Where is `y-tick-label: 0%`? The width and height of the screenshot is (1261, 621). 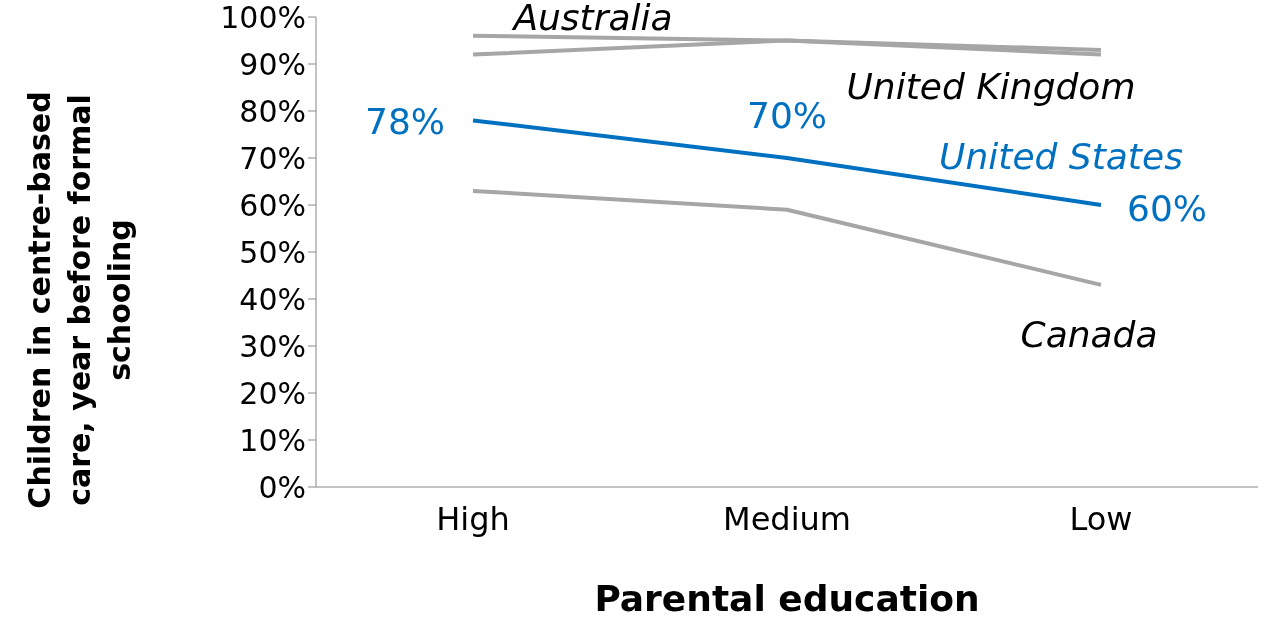 y-tick-label: 0% is located at coordinates (282, 487).